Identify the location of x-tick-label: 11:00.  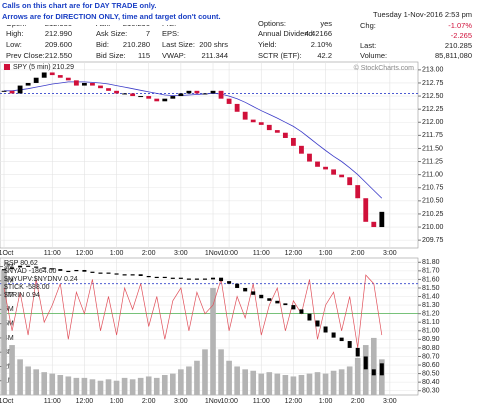
(52, 401).